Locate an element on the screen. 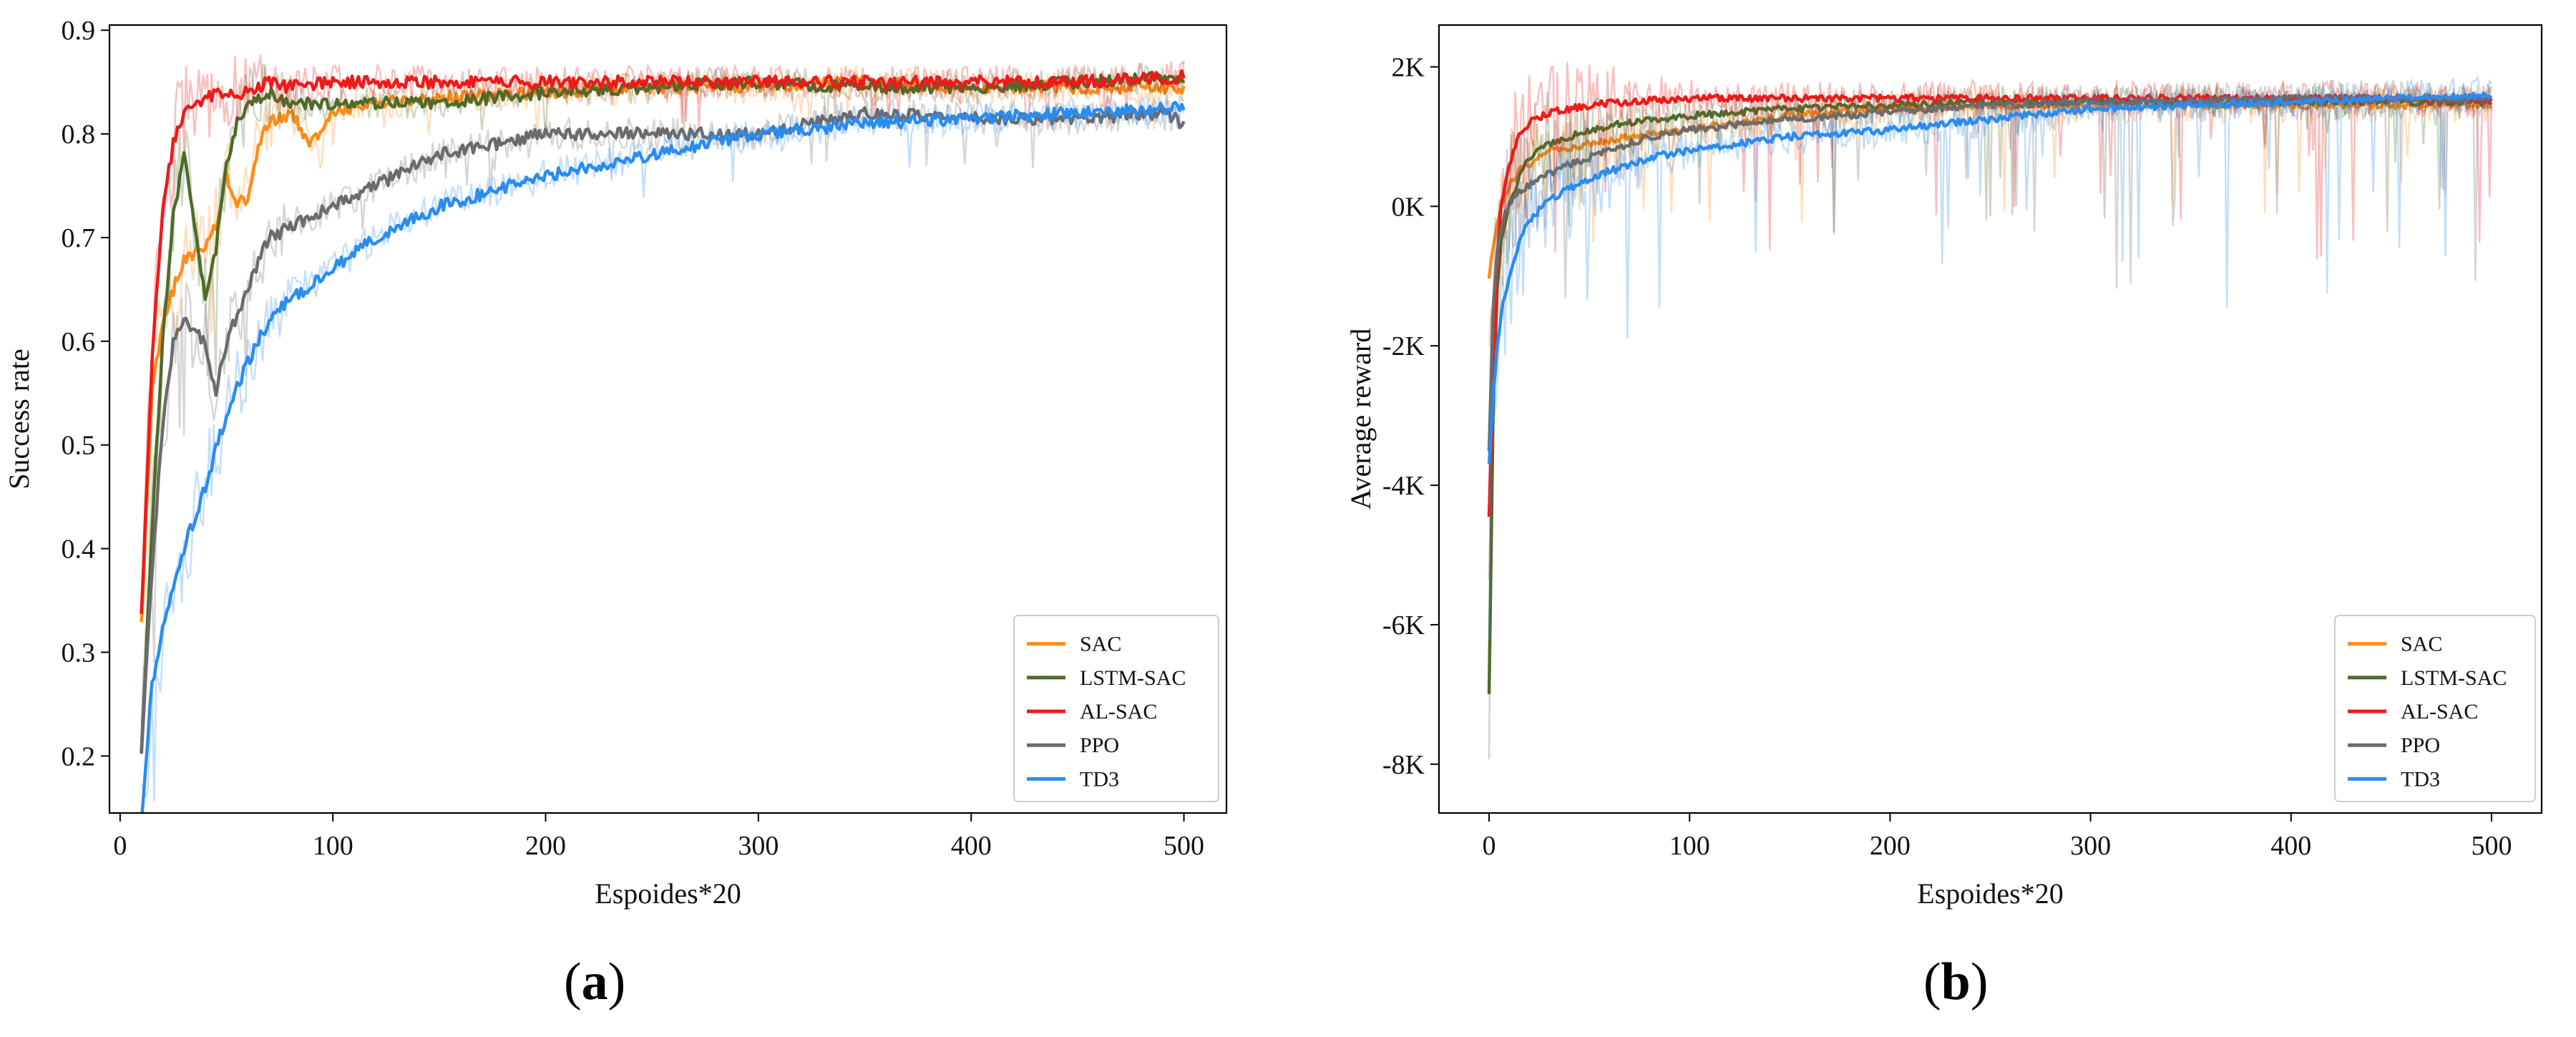  legend-box-a is located at coordinates (1116, 708).